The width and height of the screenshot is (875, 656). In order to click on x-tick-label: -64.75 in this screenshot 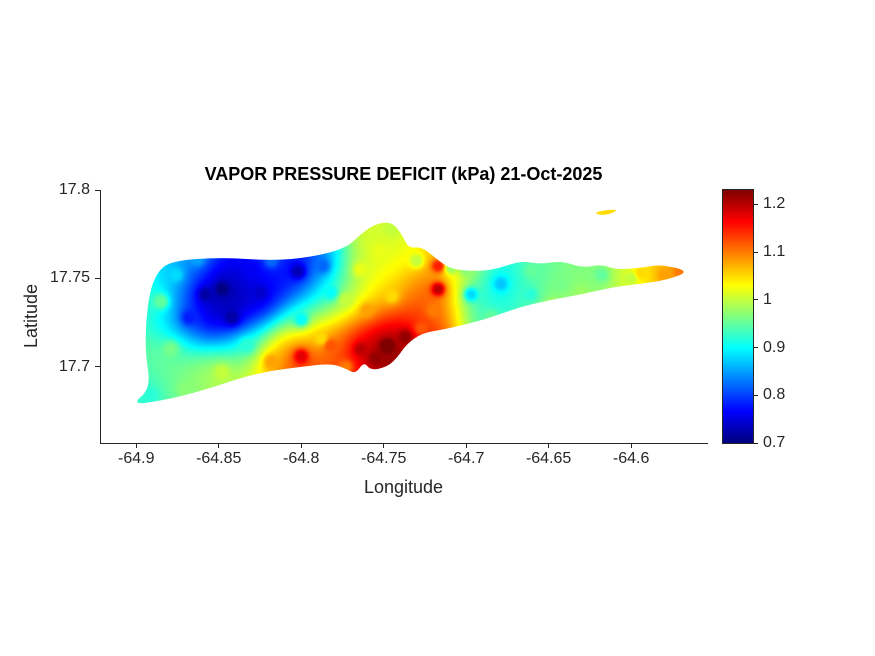, I will do `click(384, 458)`.